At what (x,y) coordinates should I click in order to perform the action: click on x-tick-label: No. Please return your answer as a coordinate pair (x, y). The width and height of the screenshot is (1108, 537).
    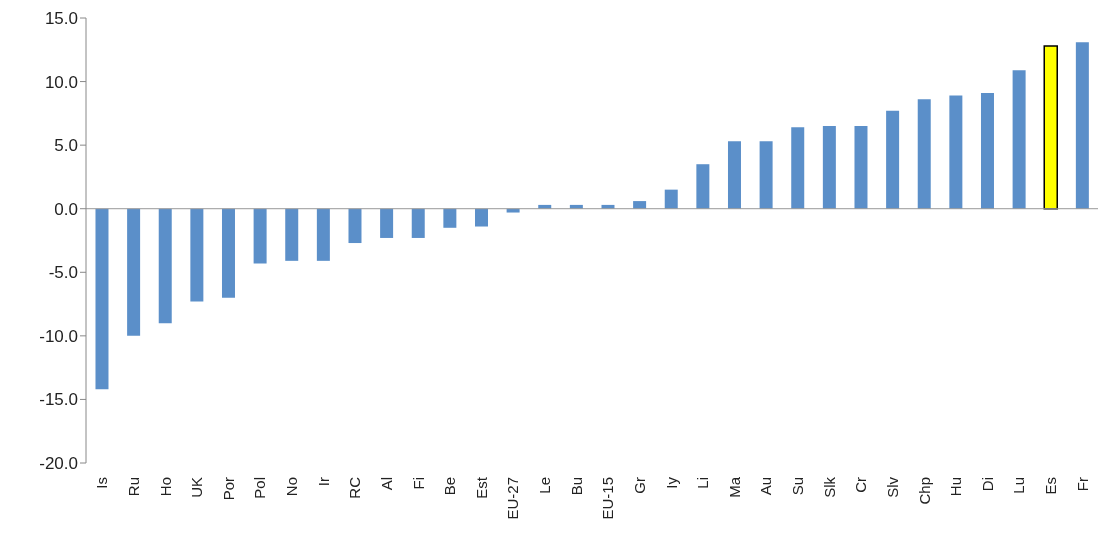
    Looking at the image, I should click on (292, 487).